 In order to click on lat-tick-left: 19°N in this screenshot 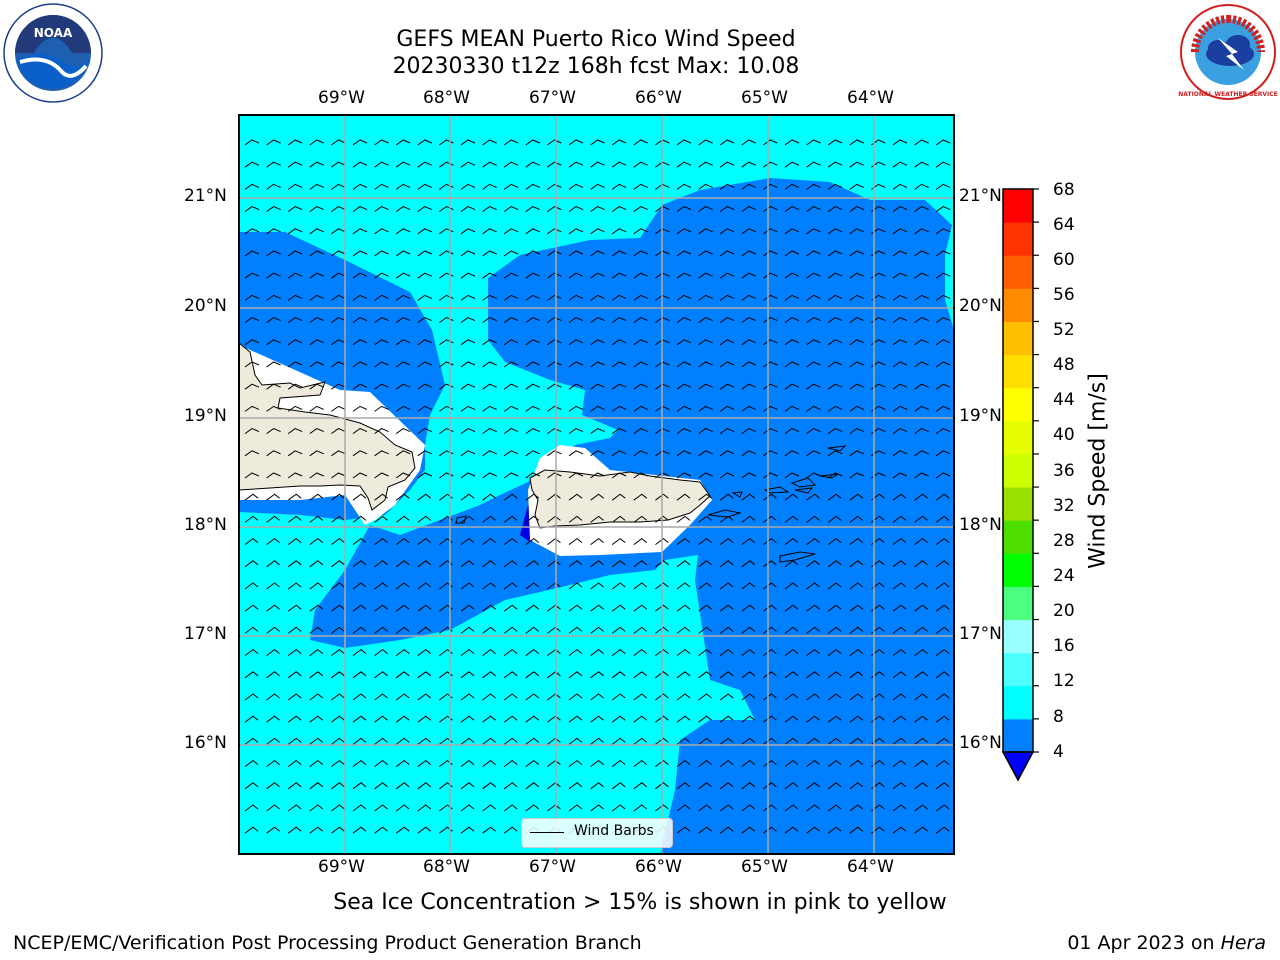, I will do `click(205, 416)`.